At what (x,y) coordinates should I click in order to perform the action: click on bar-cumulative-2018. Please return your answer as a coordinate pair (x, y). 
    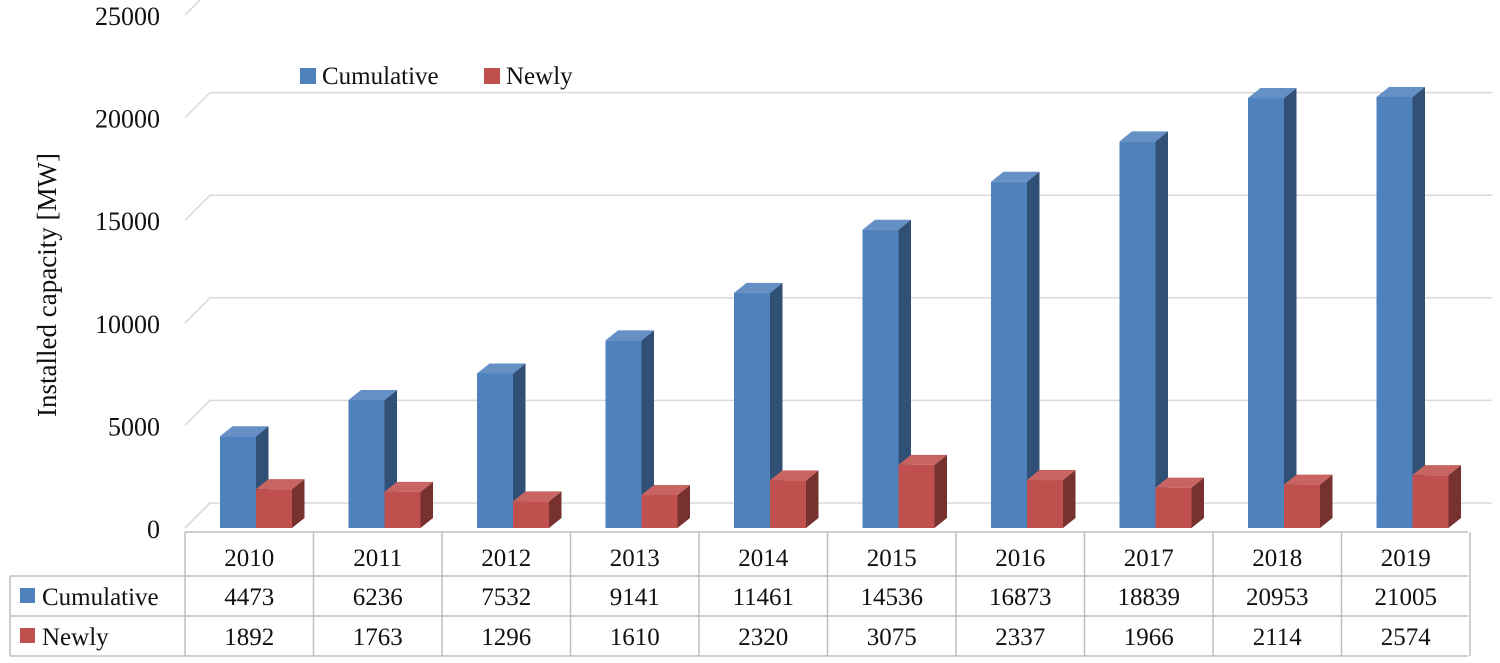
    Looking at the image, I should click on (1272, 308).